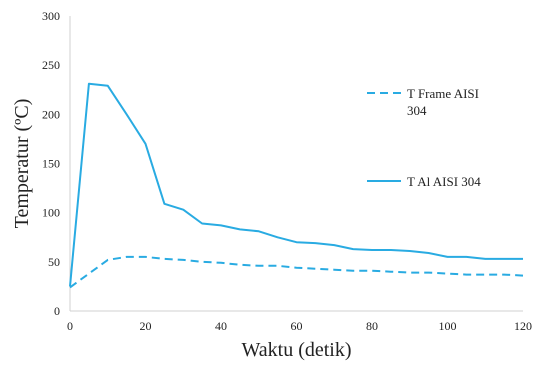 Image resolution: width=538 pixels, height=368 pixels. I want to click on y-tick-label: 200, so click(51, 114).